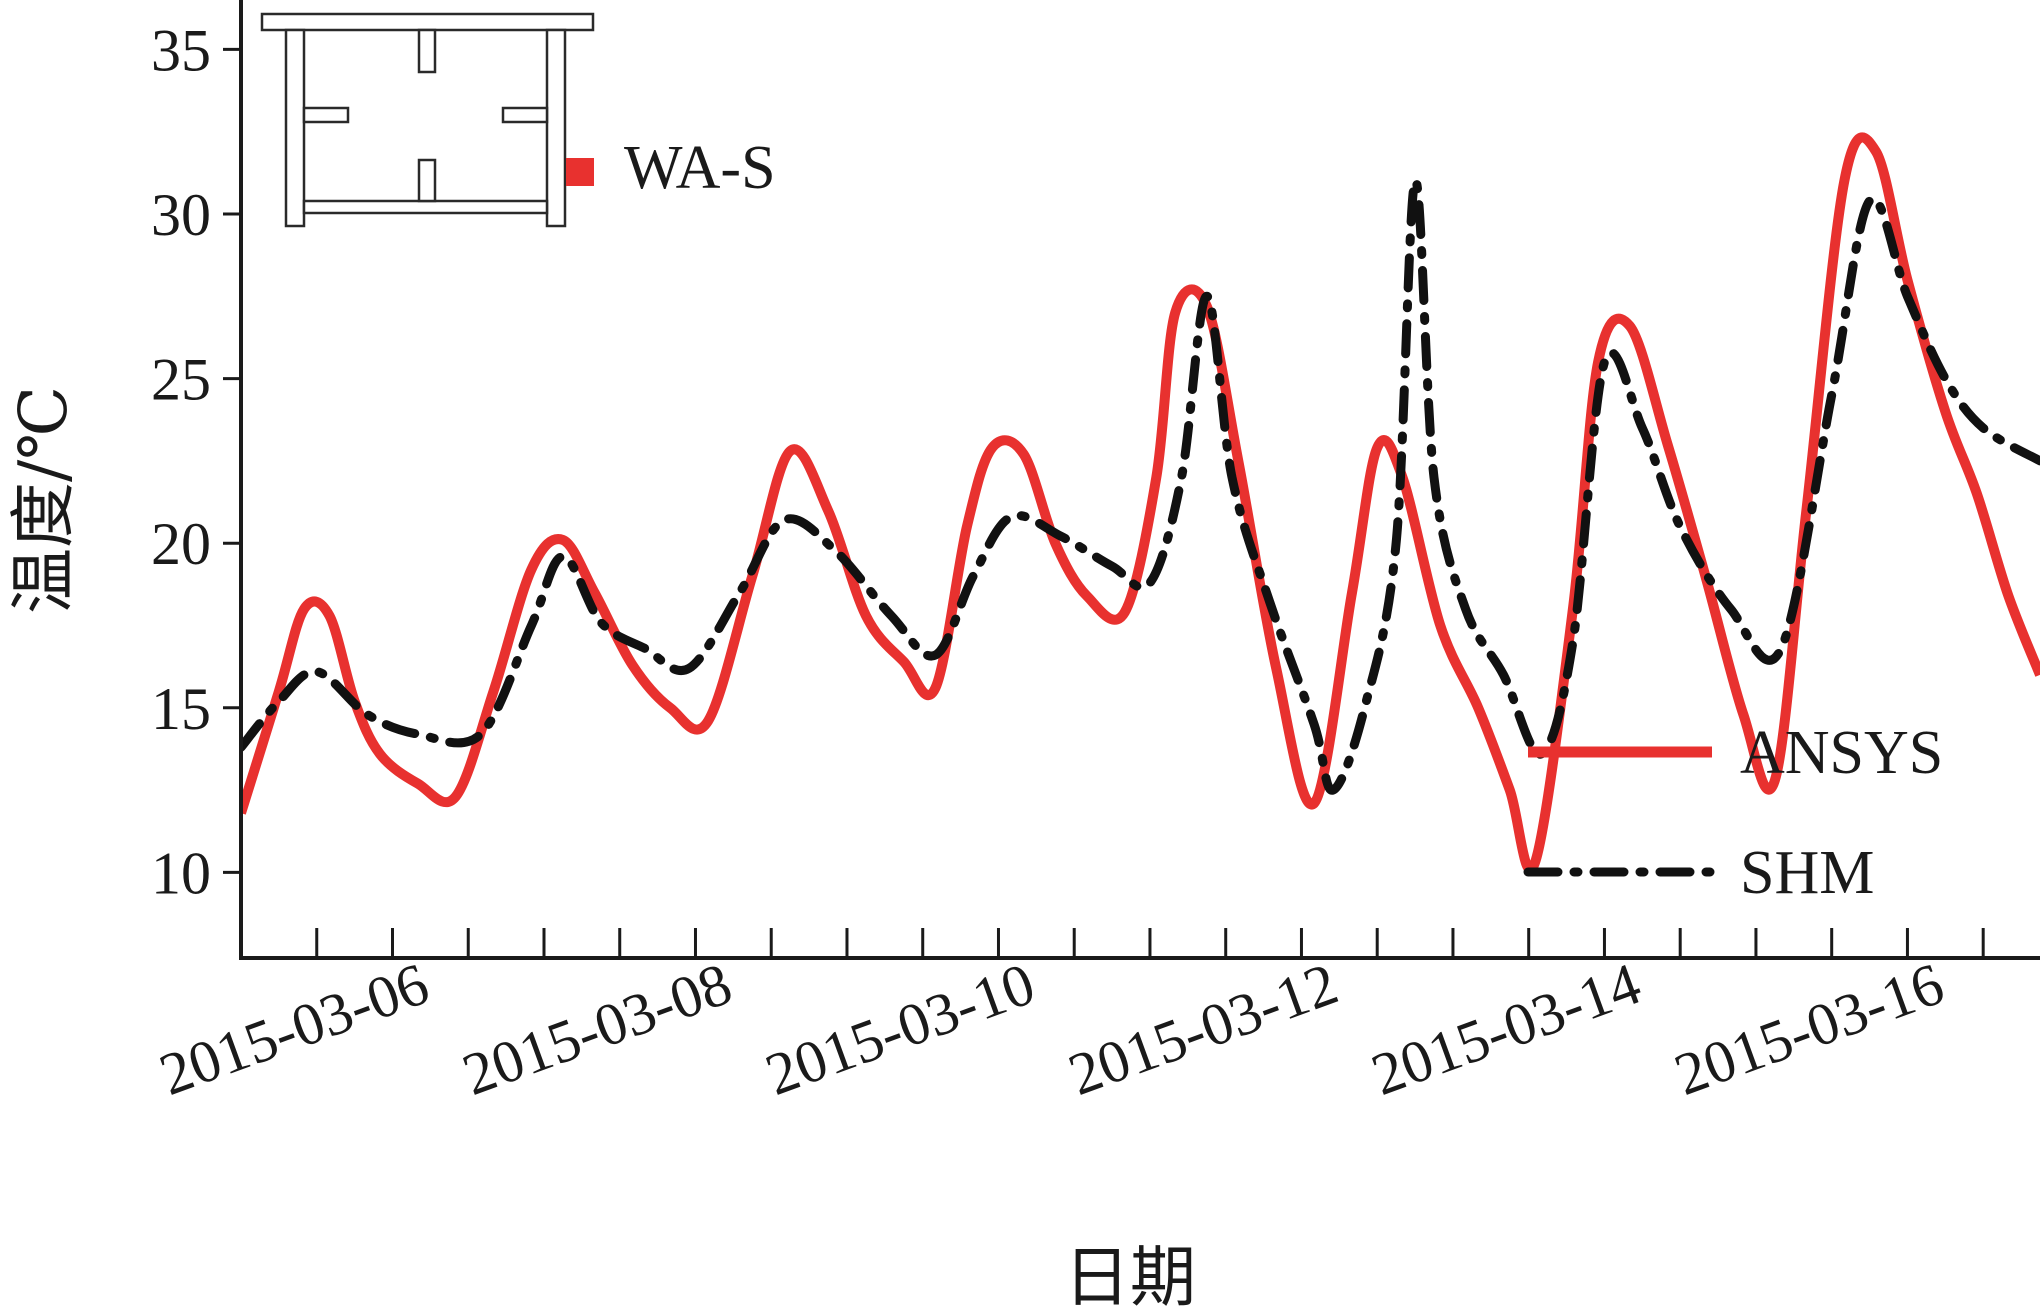  I want to click on legend: ANSYS SHM, so click(1733, 813).